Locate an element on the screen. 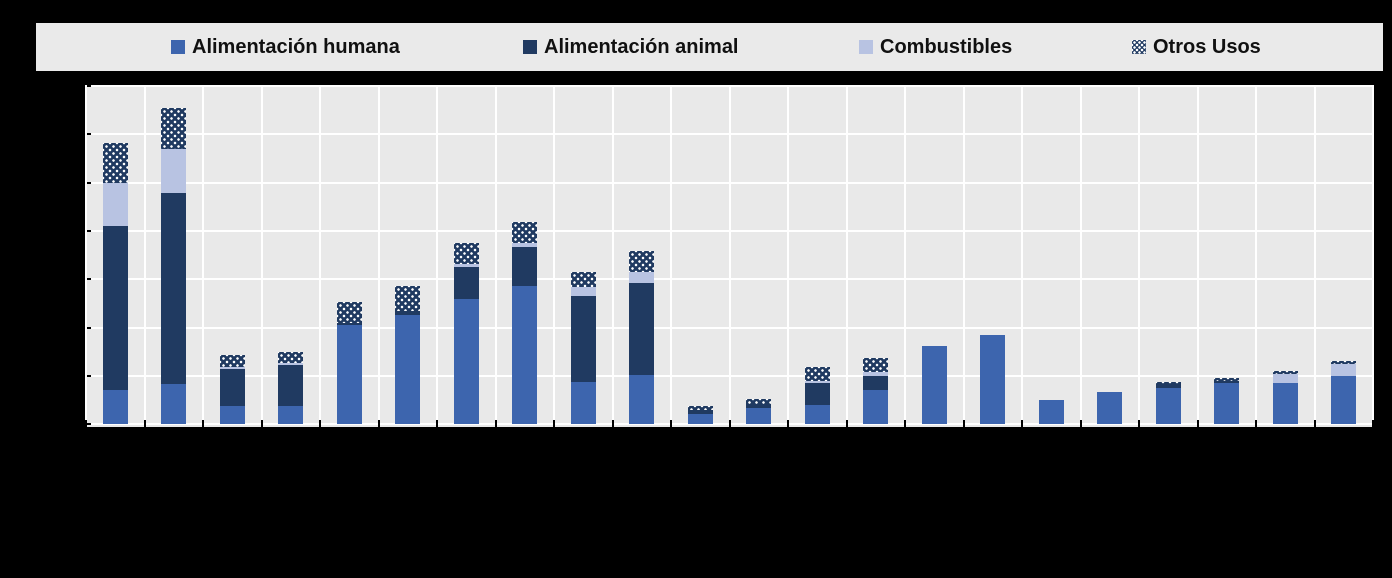 This screenshot has width=1392, height=578. legend-swatch-icon is located at coordinates (866, 47).